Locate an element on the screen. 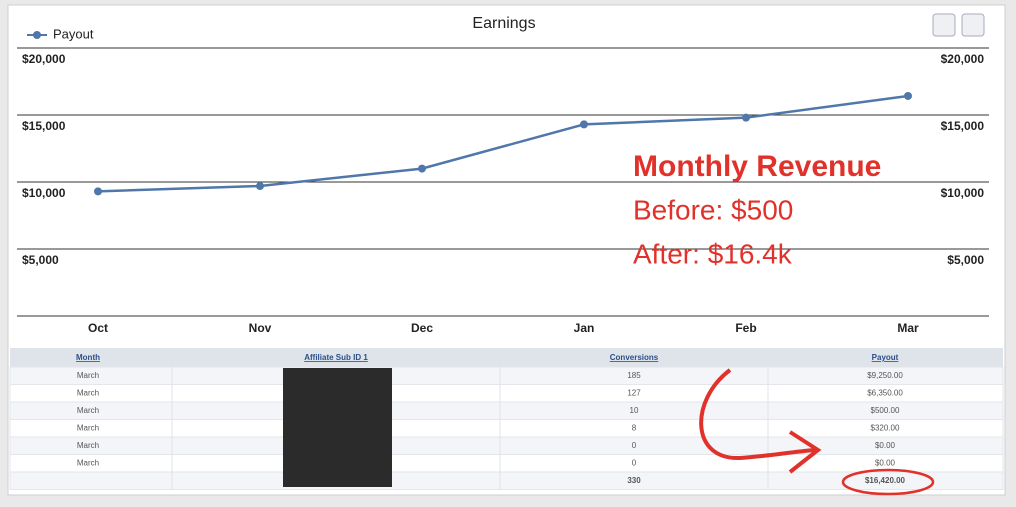 The width and height of the screenshot is (1016, 507). annotation-after: After: $16.4k is located at coordinates (713, 253).